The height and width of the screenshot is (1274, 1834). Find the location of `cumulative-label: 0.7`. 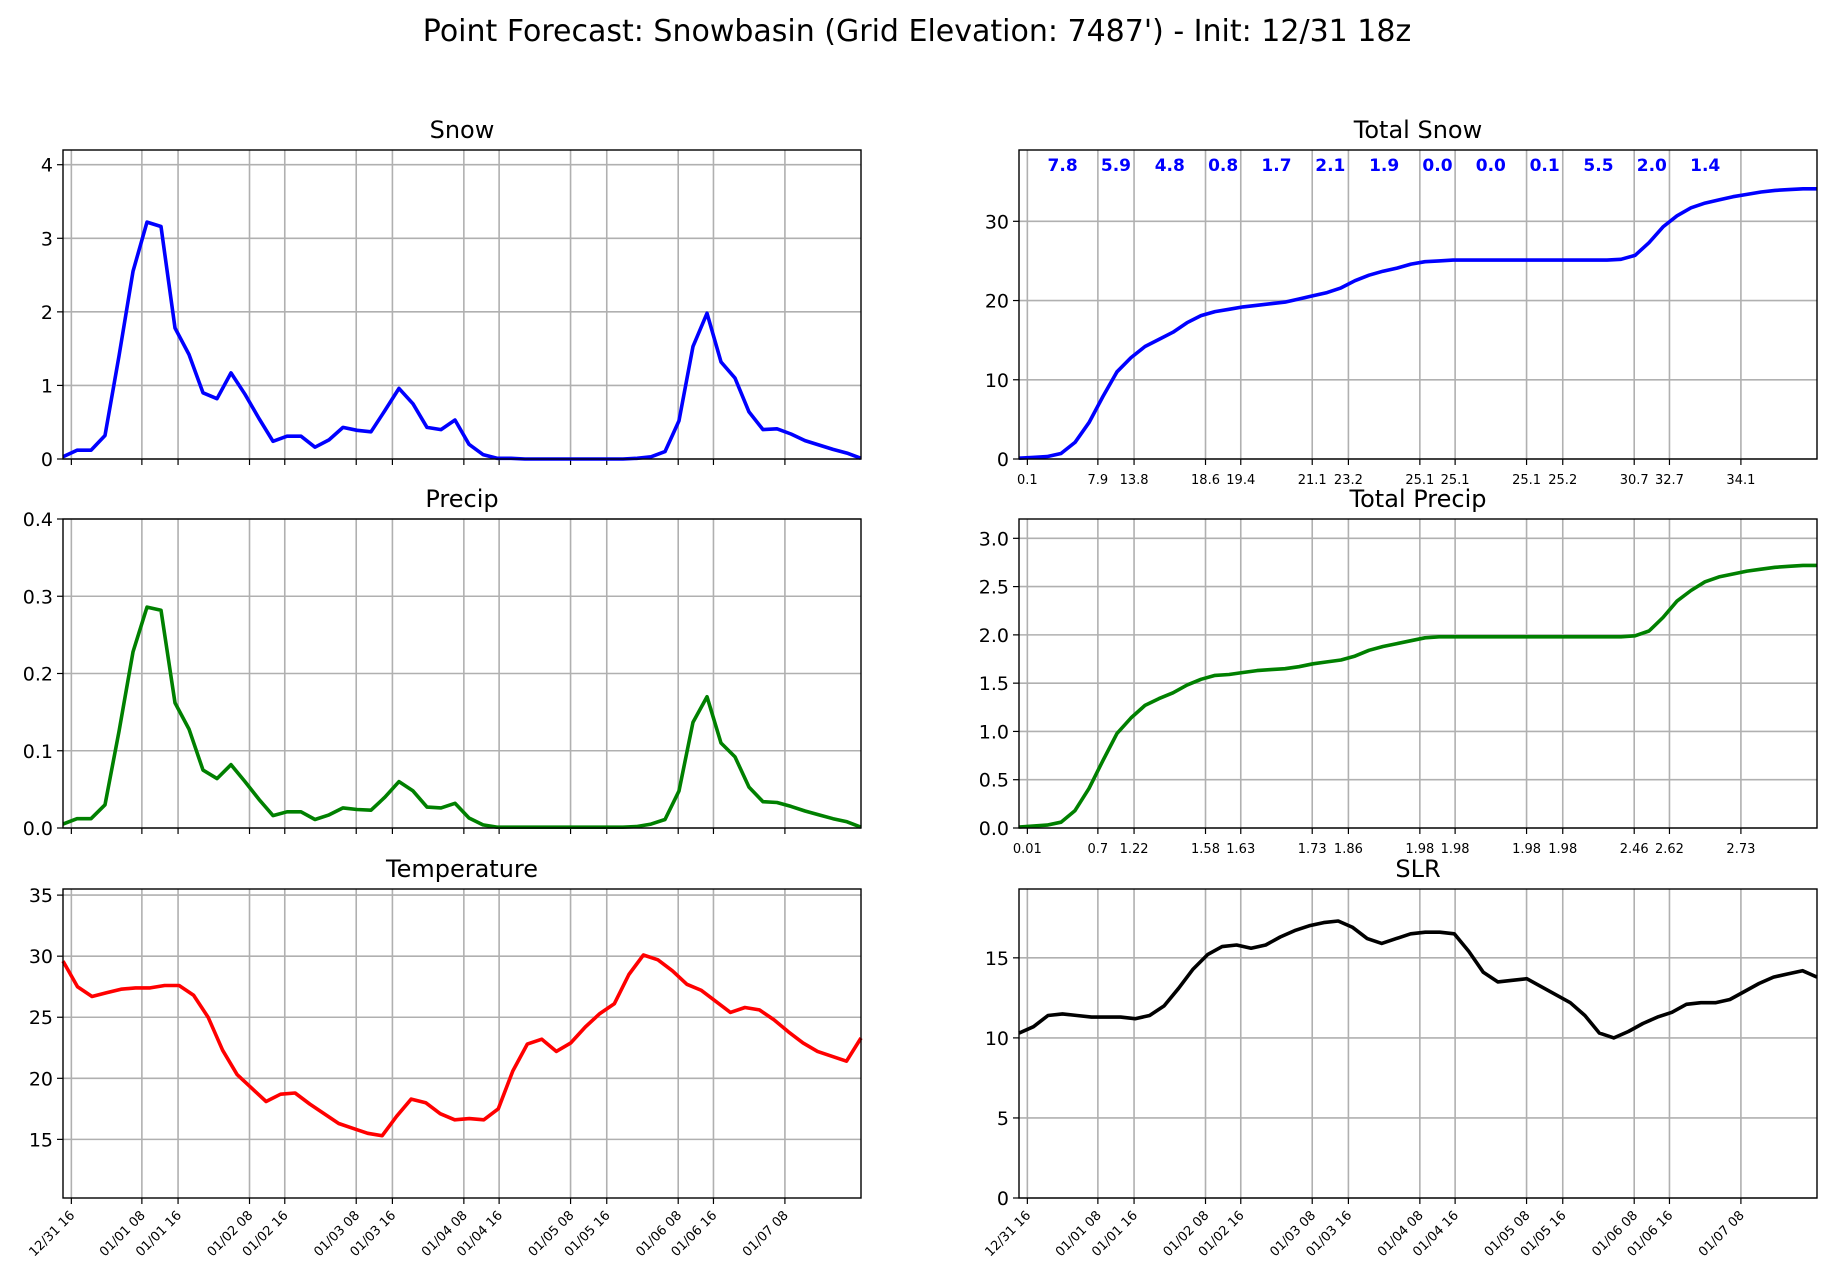

cumulative-label: 0.7 is located at coordinates (1098, 849).